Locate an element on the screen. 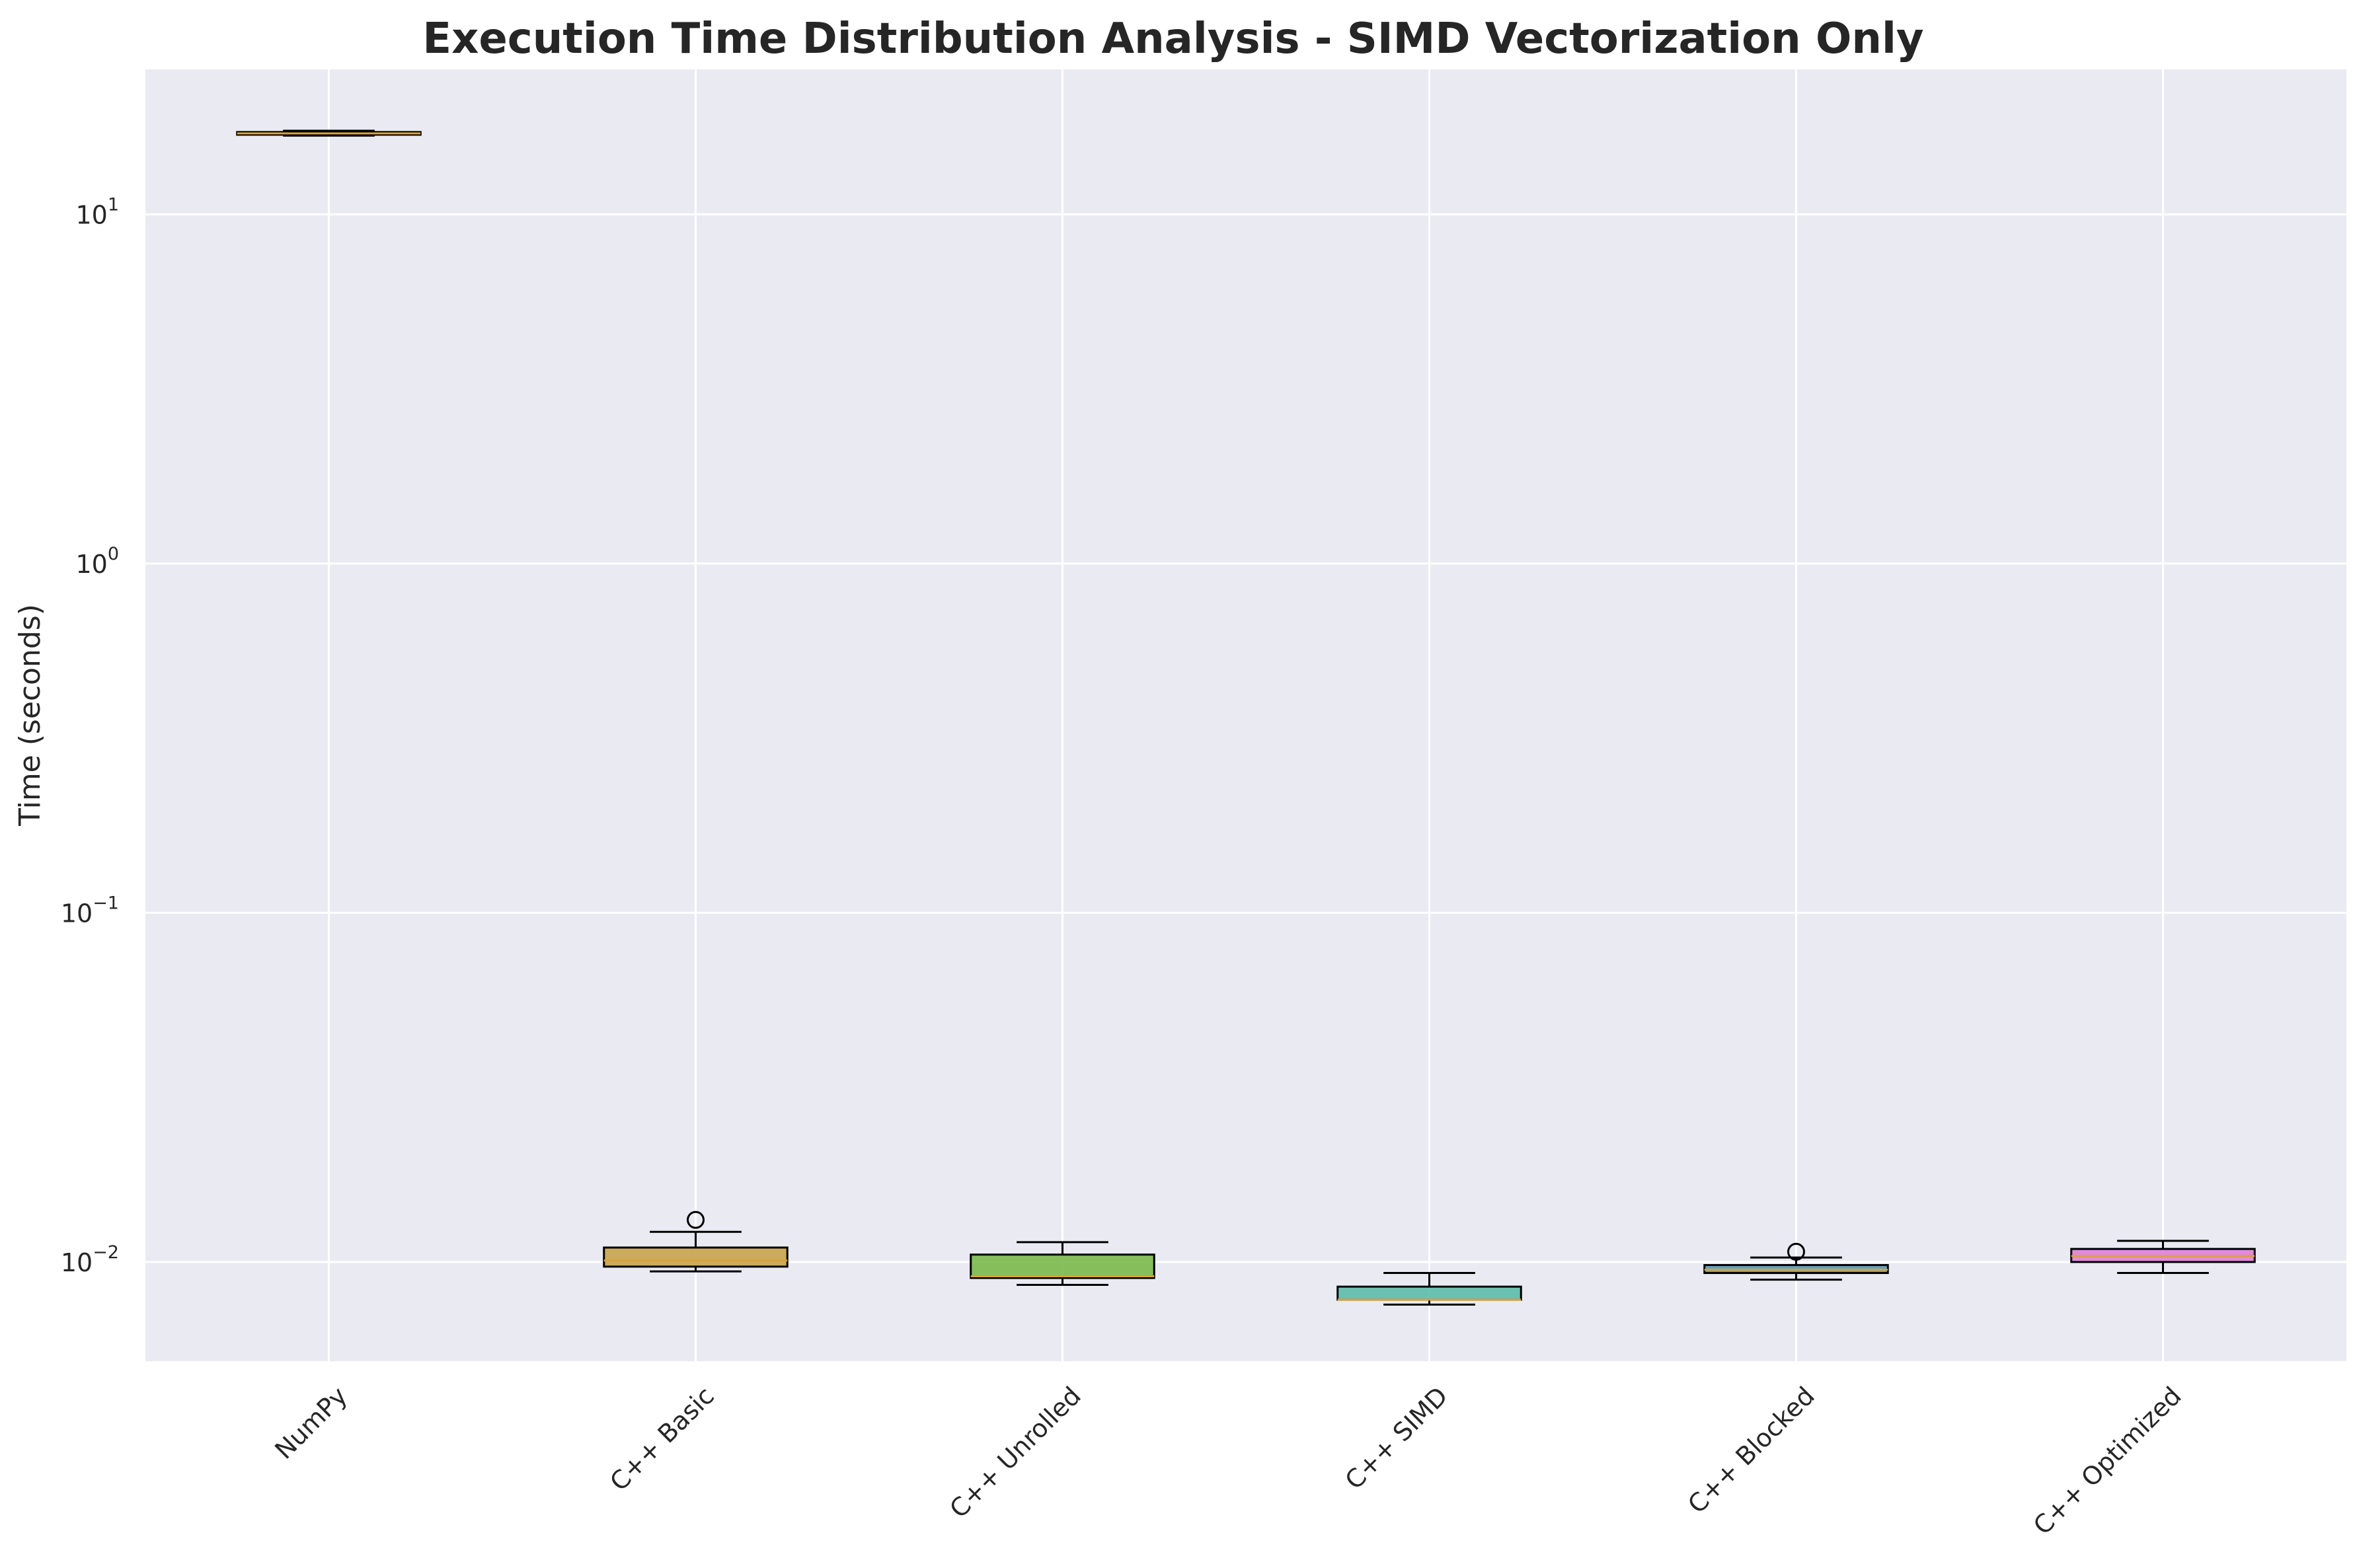 Image resolution: width=2353 pixels, height=1568 pixels. y-tick-label: 10⁻¹ is located at coordinates (90, 911).